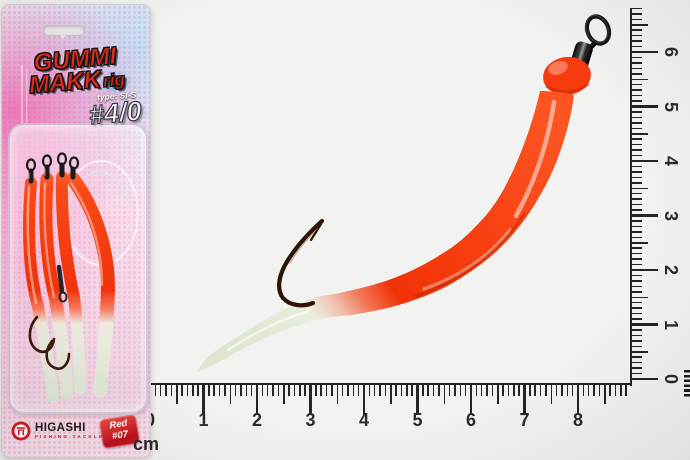  Describe the element at coordinates (471, 420) in the screenshot. I see `h-ruler-label: 6` at that location.